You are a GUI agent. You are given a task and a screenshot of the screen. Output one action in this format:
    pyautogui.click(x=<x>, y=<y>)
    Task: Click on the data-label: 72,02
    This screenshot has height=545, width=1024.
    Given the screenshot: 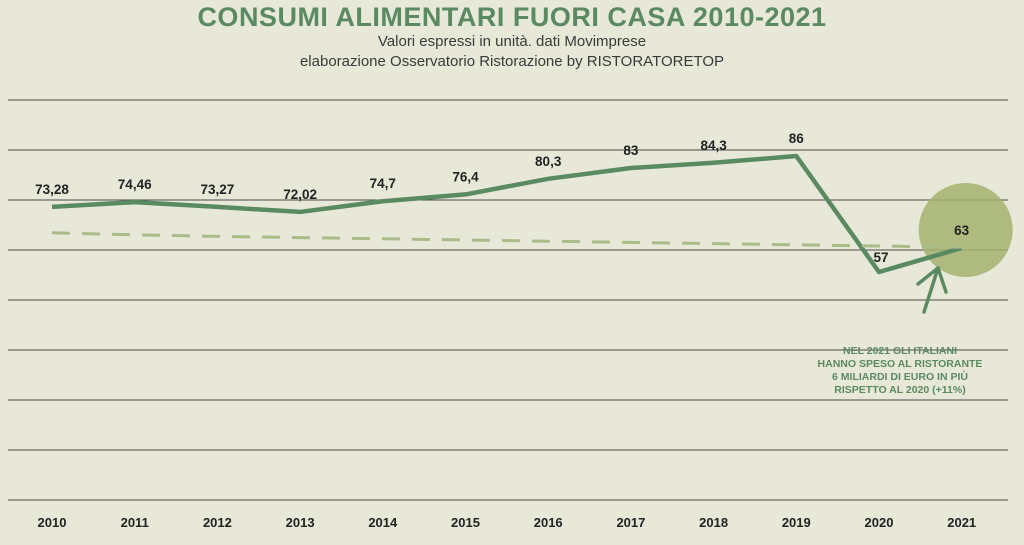 What is the action you would take?
    pyautogui.click(x=300, y=194)
    